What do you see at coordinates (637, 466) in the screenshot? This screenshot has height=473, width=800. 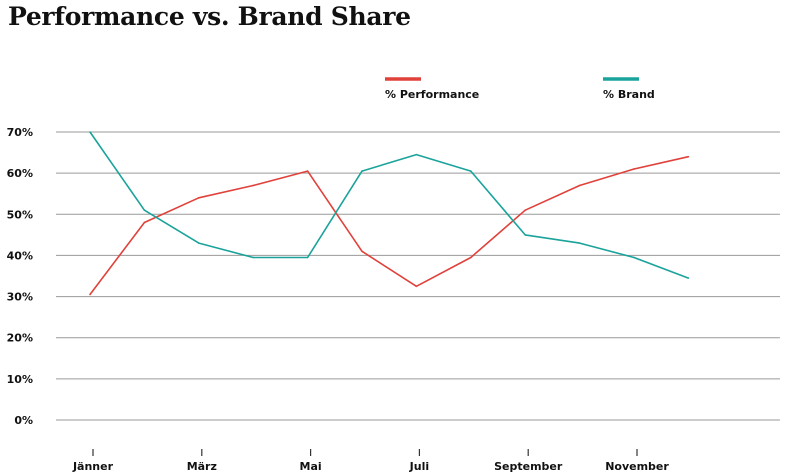 I see `x-tick-label: November` at bounding box center [637, 466].